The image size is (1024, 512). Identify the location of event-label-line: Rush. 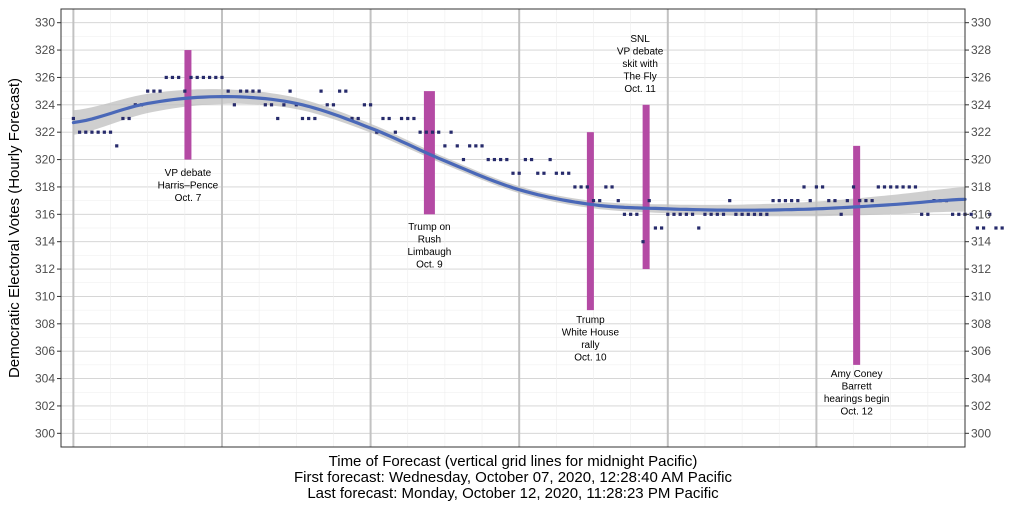
(429, 240).